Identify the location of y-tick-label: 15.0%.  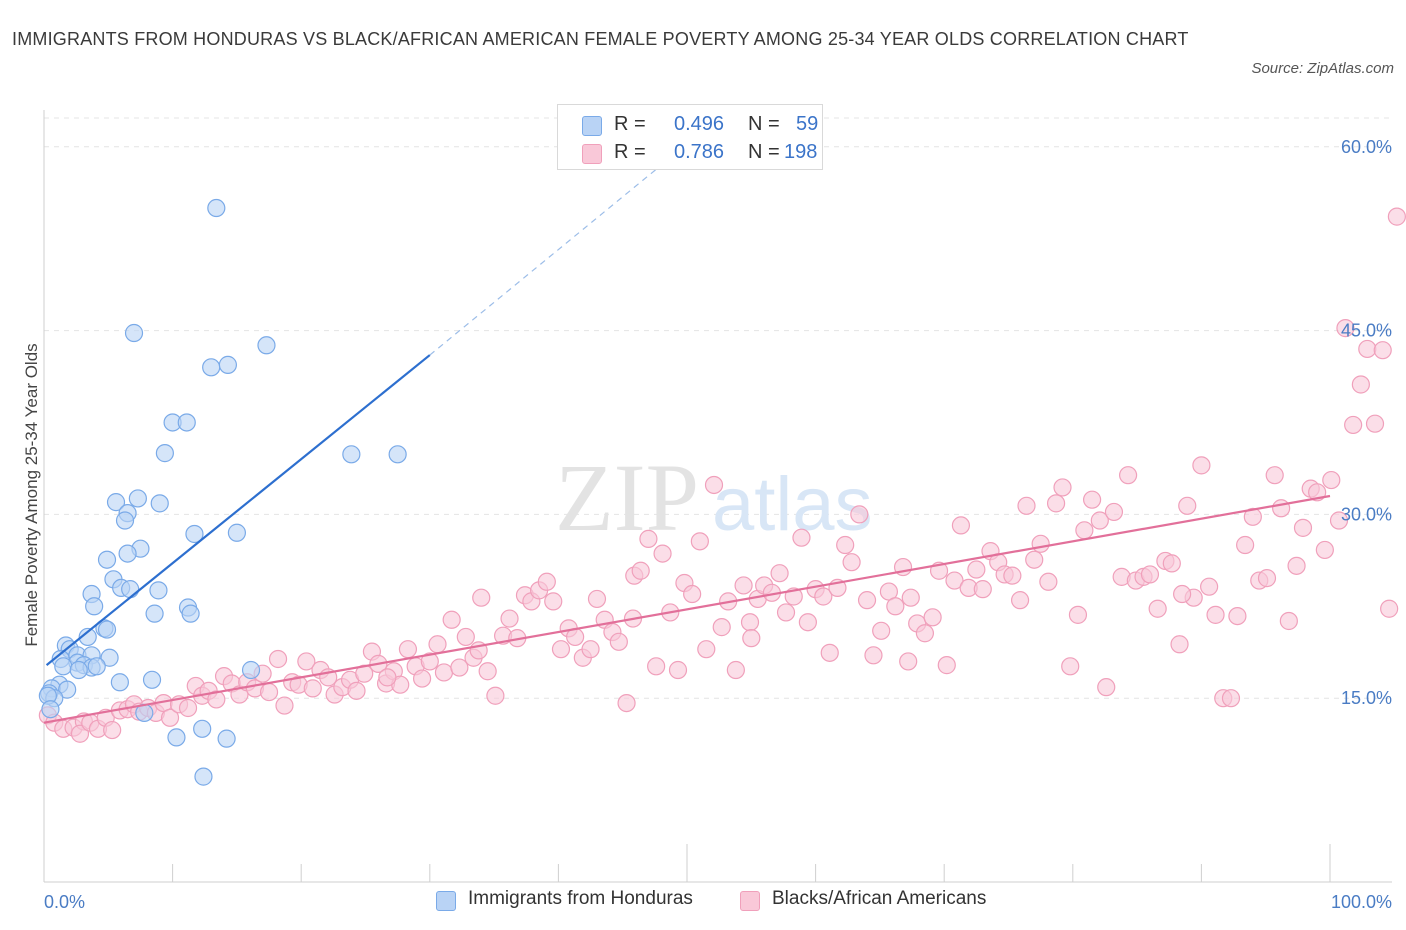
(1366, 698).